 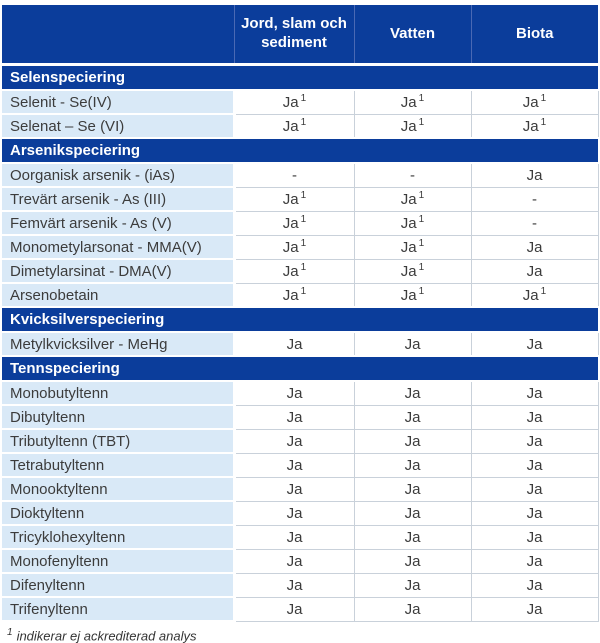 I want to click on analyte-name: Monofenyltenn, so click(x=119, y=561).